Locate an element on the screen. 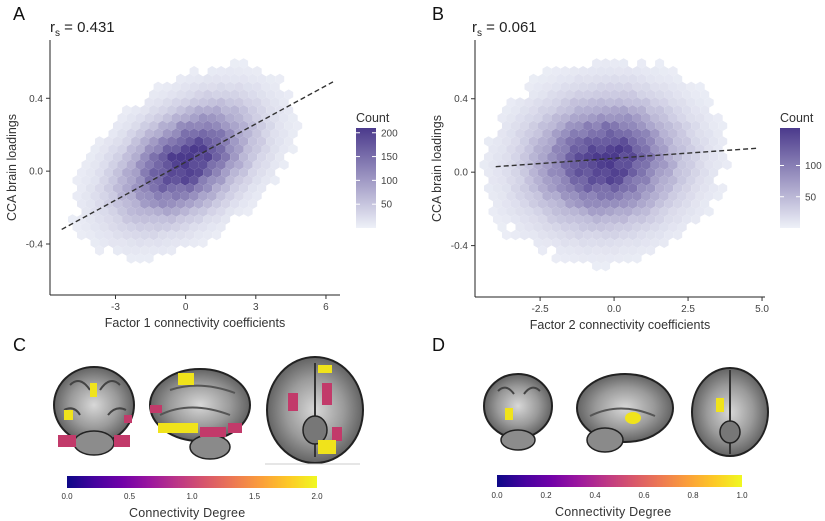 The height and width of the screenshot is (521, 825). colorbar-title-c: Connectivity Degree is located at coordinates (187, 513).